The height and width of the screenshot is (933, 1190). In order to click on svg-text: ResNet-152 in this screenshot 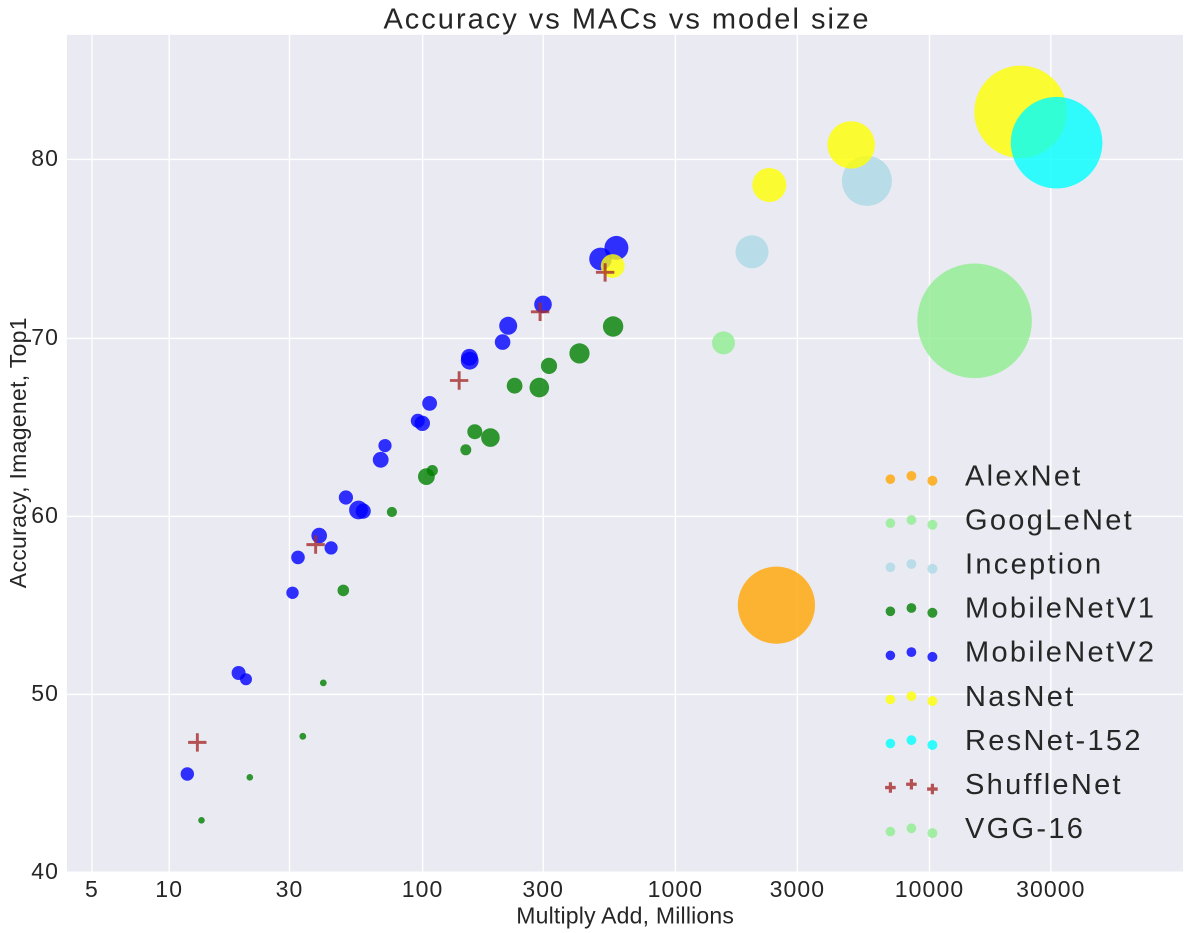, I will do `click(1054, 741)`.